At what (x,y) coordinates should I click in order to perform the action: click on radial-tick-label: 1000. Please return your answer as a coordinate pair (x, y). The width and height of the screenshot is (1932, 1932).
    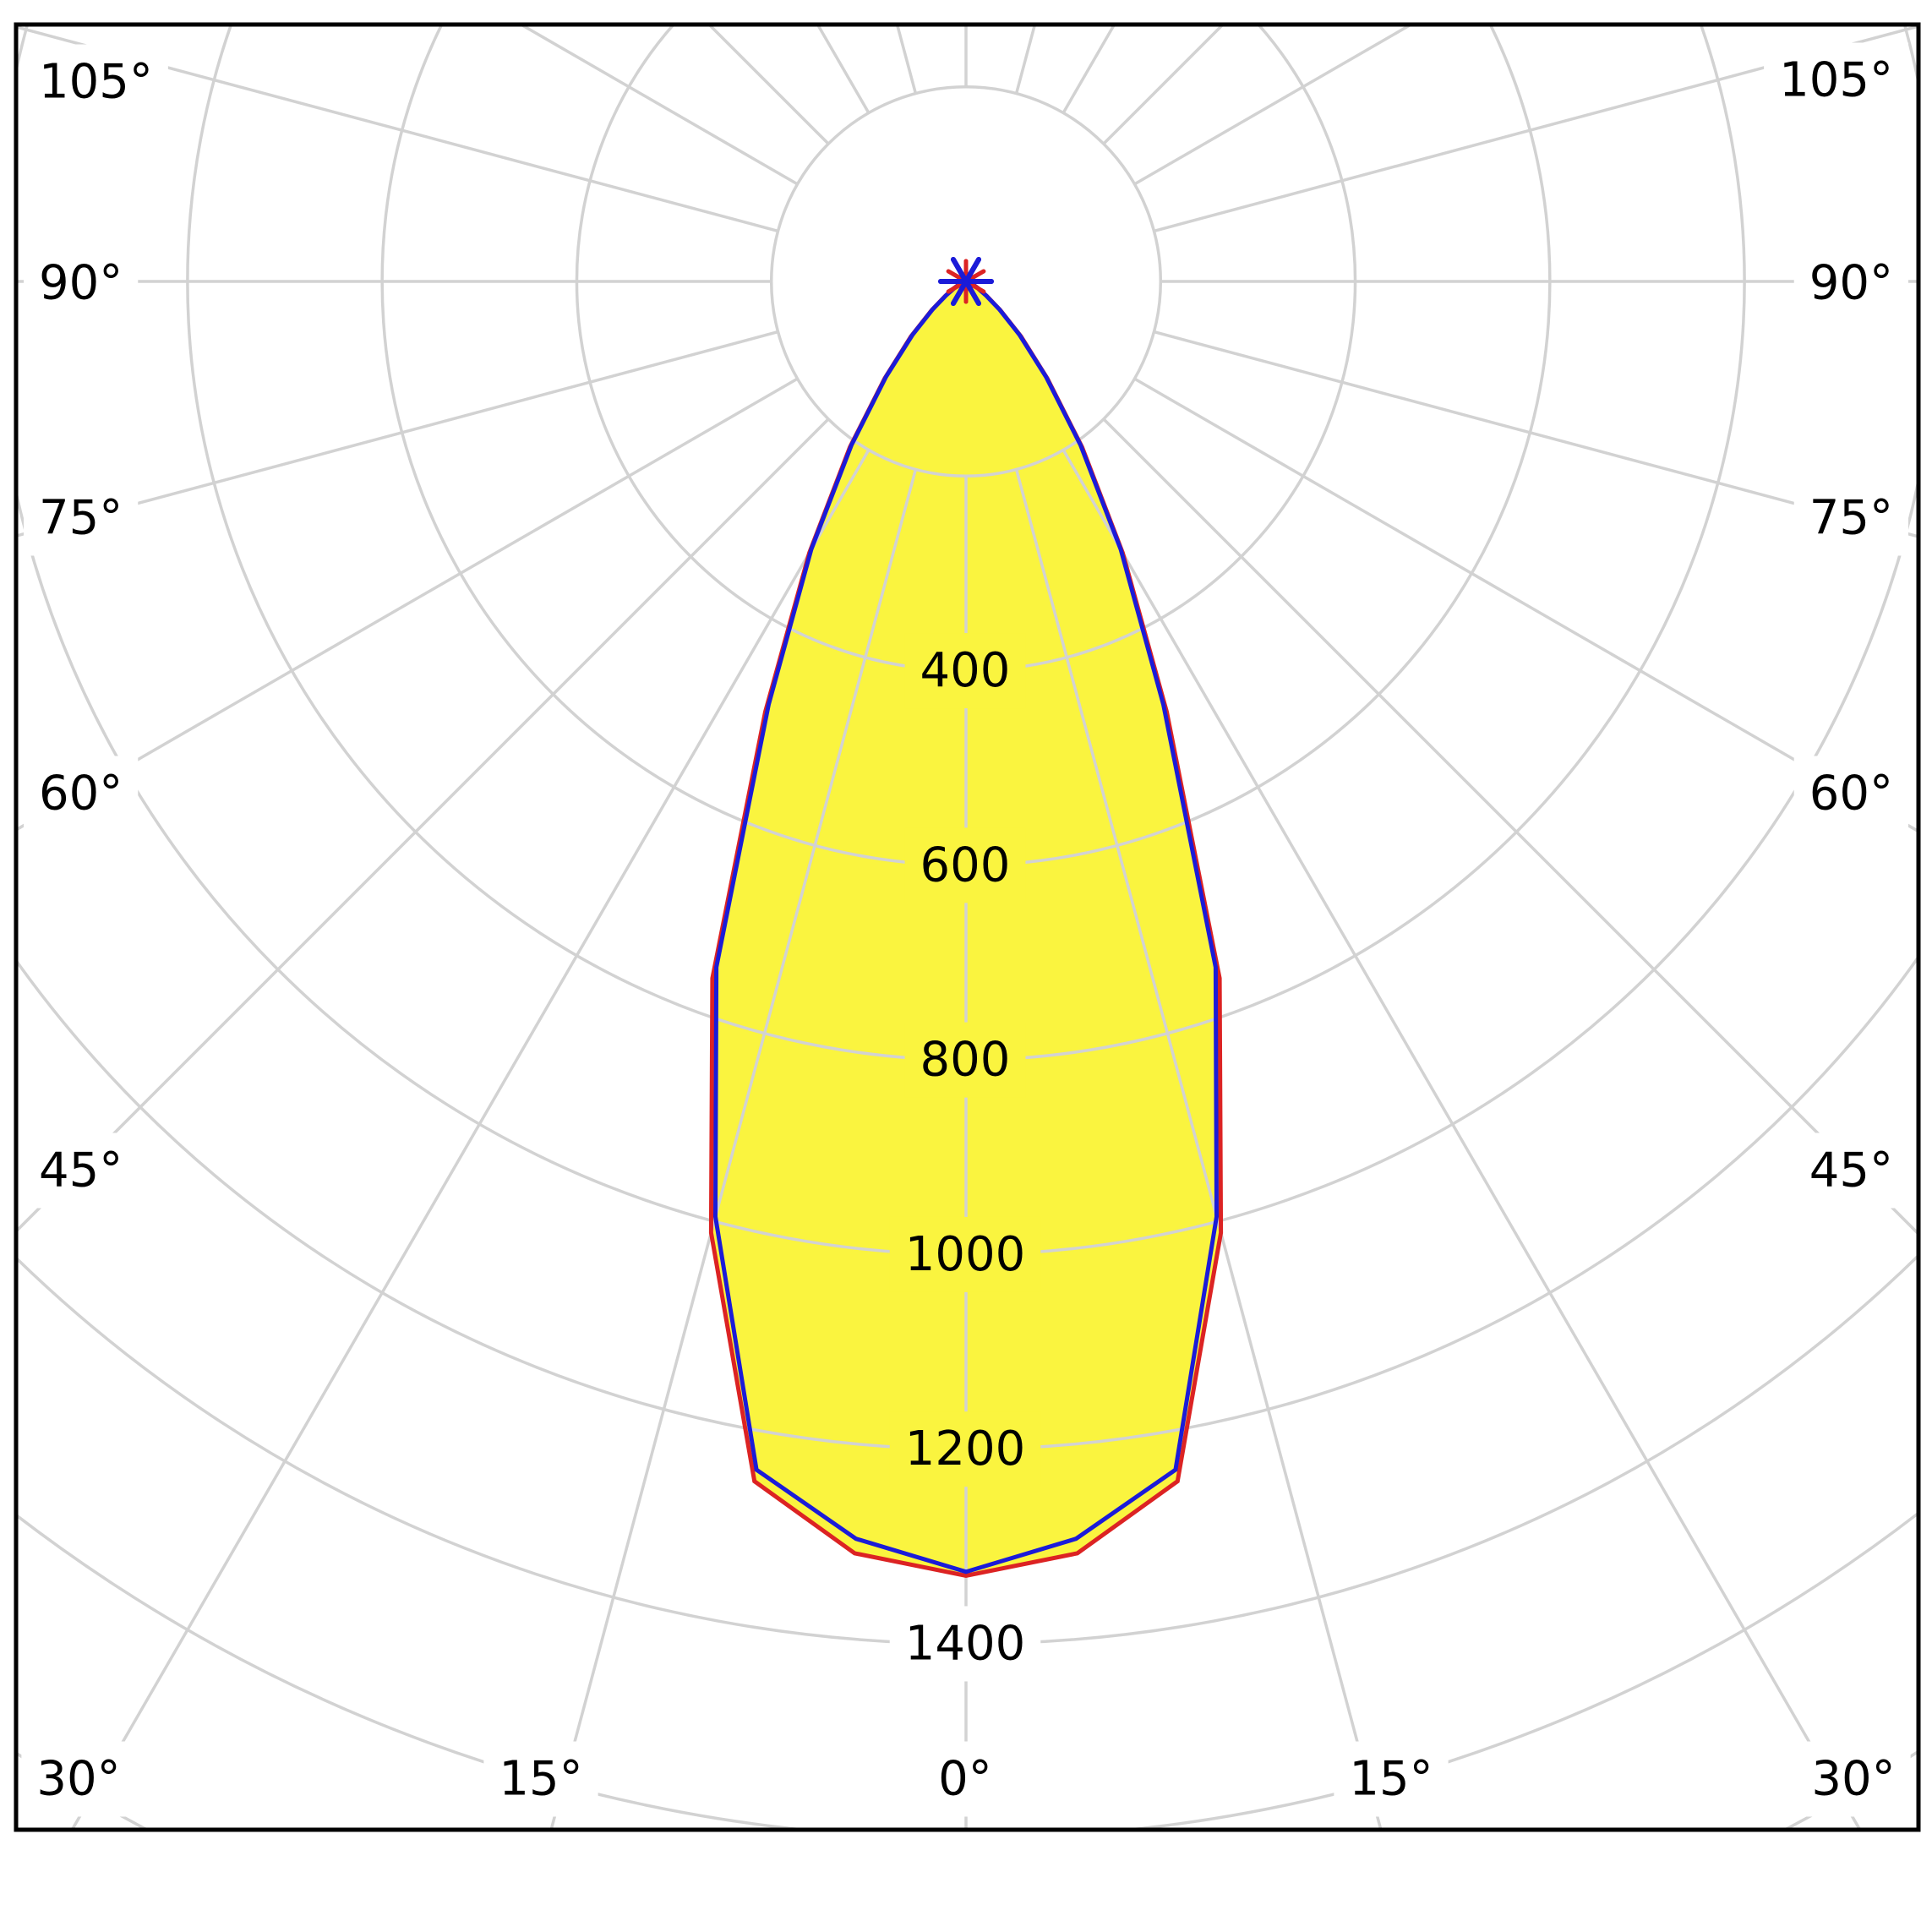
    Looking at the image, I should click on (965, 1254).